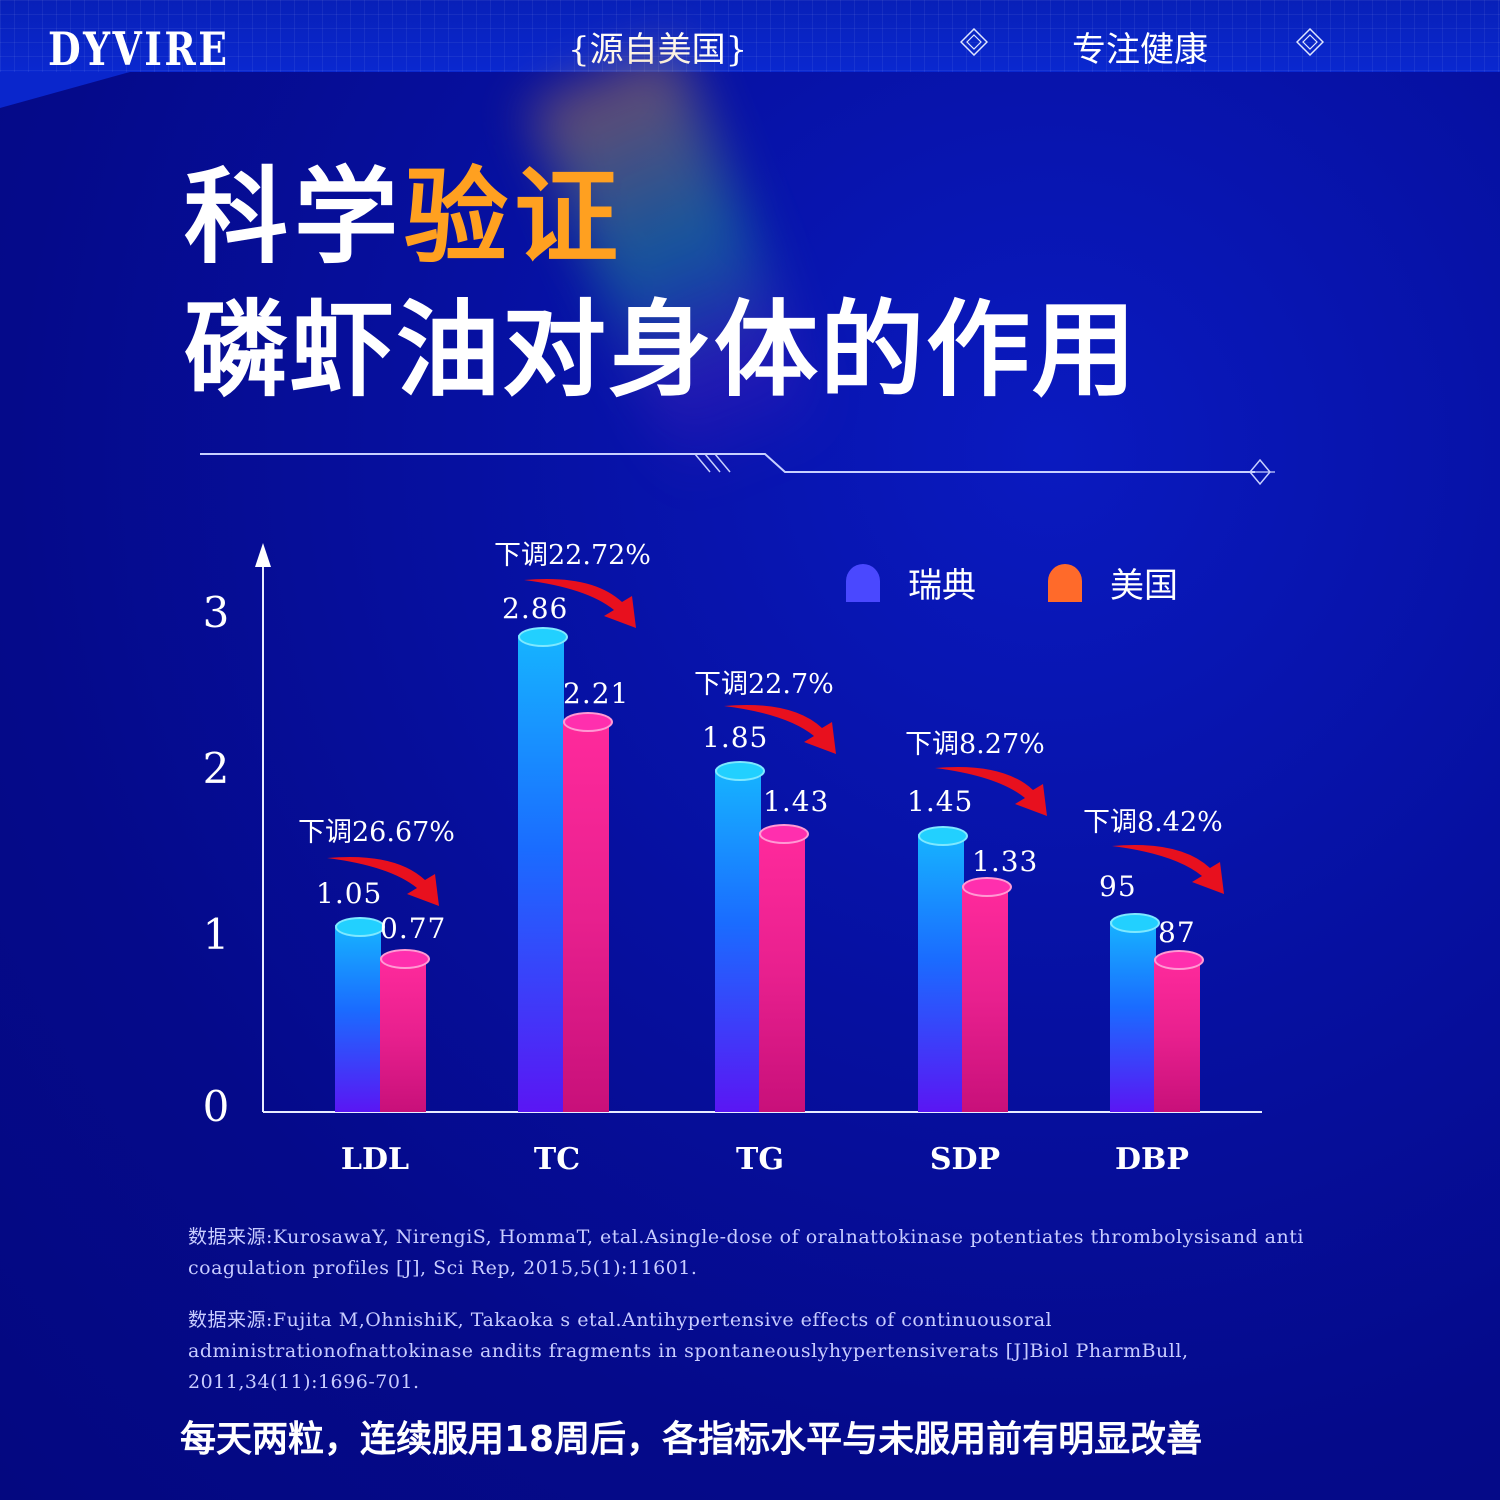 The width and height of the screenshot is (1500, 1500). What do you see at coordinates (942, 586) in the screenshot?
I see `legend-label-sweden: 瑞典` at bounding box center [942, 586].